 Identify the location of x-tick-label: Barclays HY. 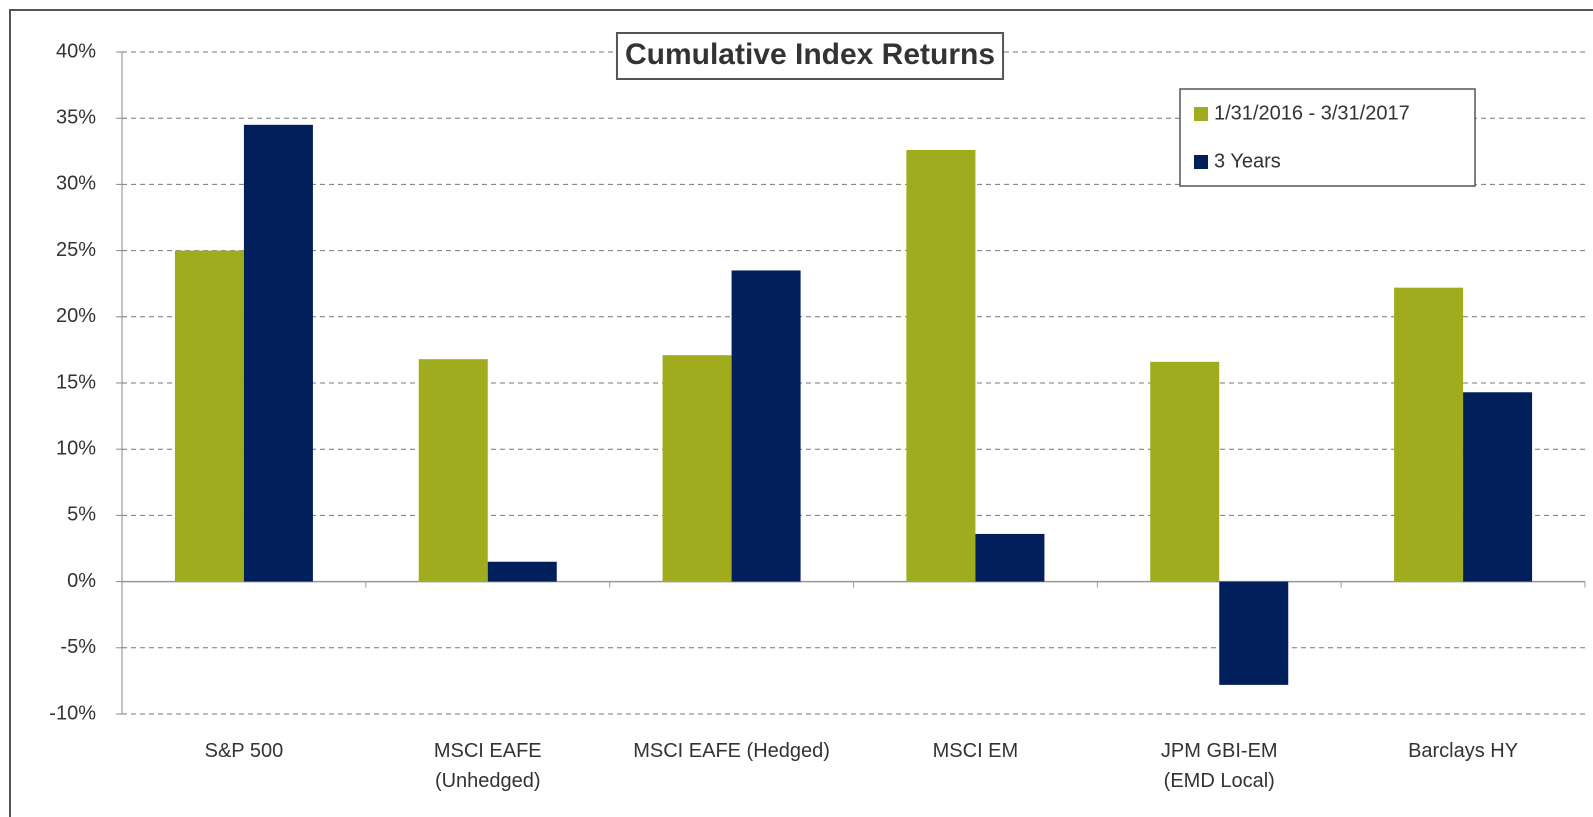
(1463, 751).